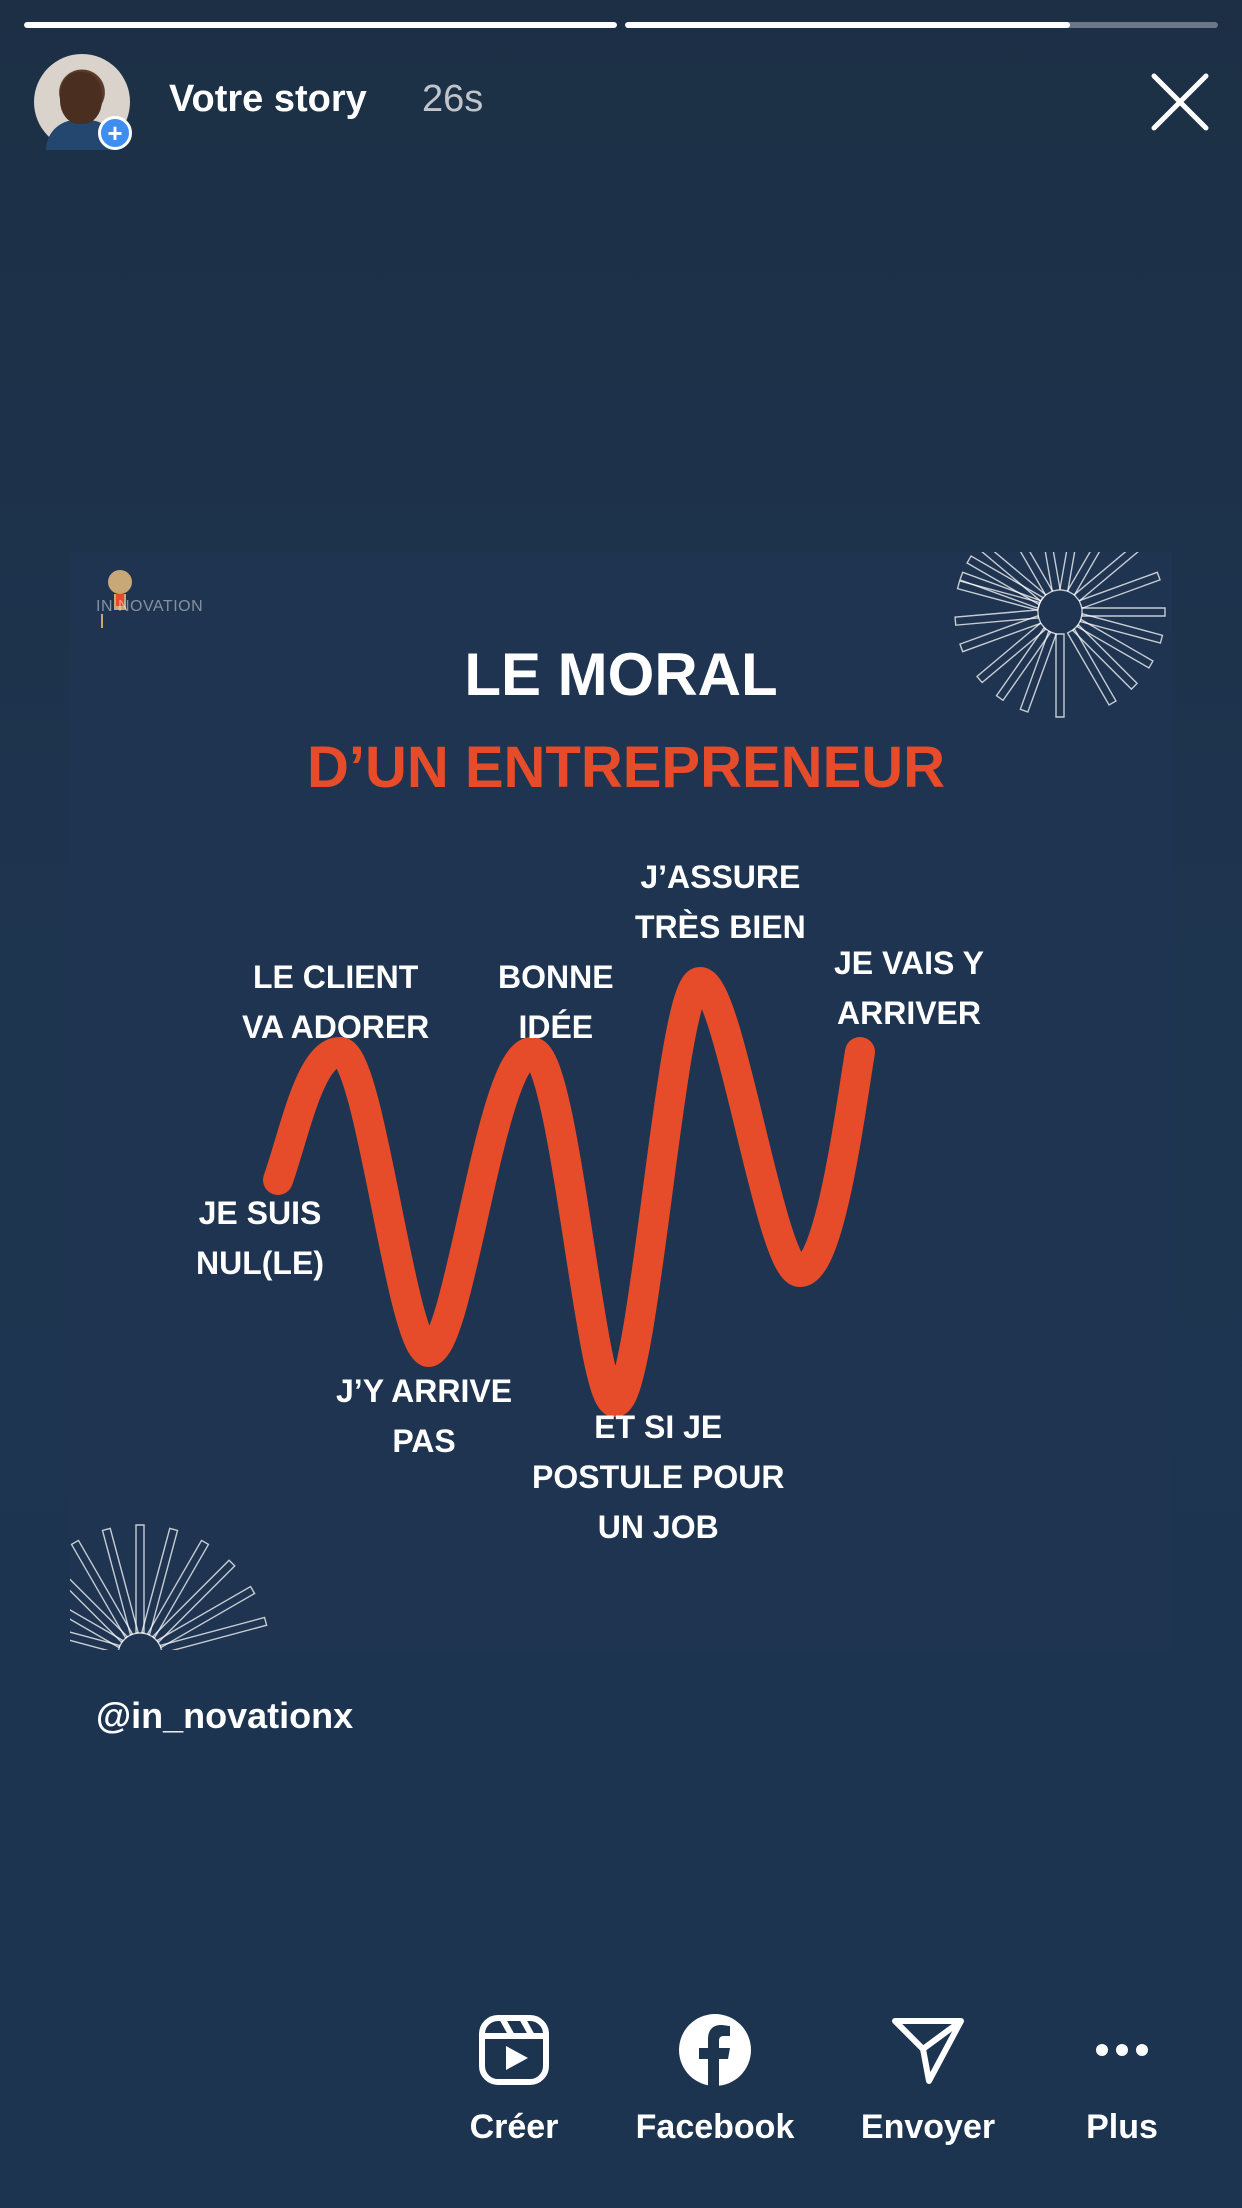 The image size is (1242, 2208). What do you see at coordinates (150, 606) in the screenshot?
I see `logo-text: IN NOVATION` at bounding box center [150, 606].